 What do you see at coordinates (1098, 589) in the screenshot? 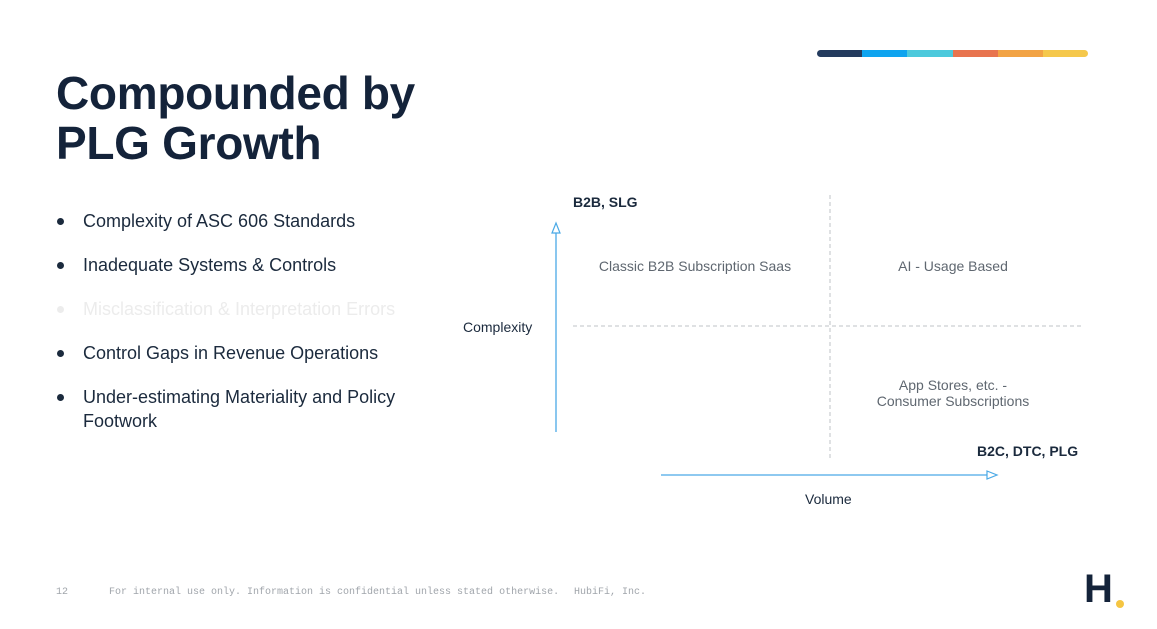
I see `logo-letter: H` at bounding box center [1098, 589].